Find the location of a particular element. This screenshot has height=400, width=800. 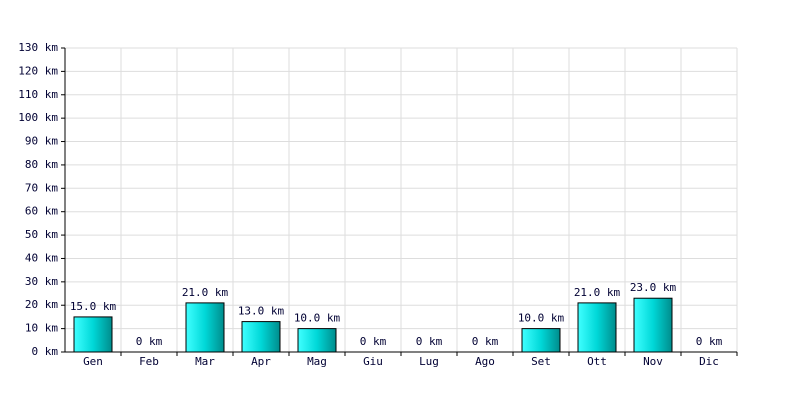

y-tick-label: 110 km is located at coordinates (38, 94).